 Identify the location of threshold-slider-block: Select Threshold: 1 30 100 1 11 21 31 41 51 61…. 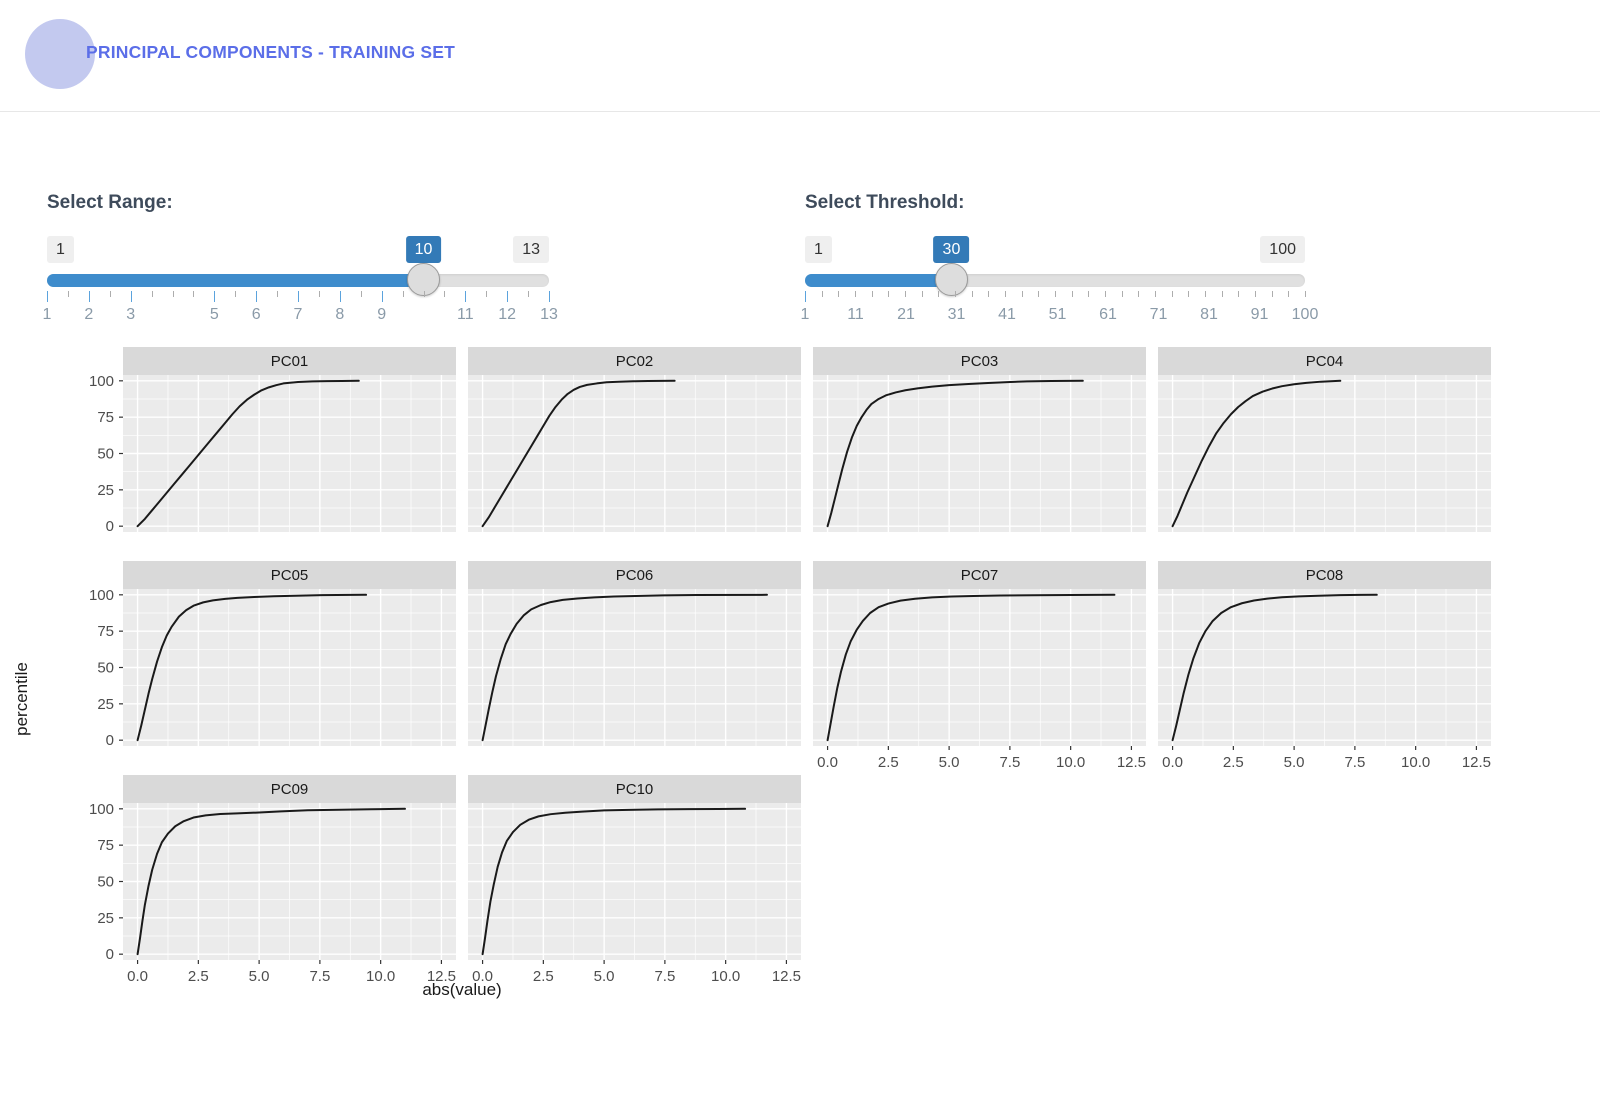
(1060, 260).